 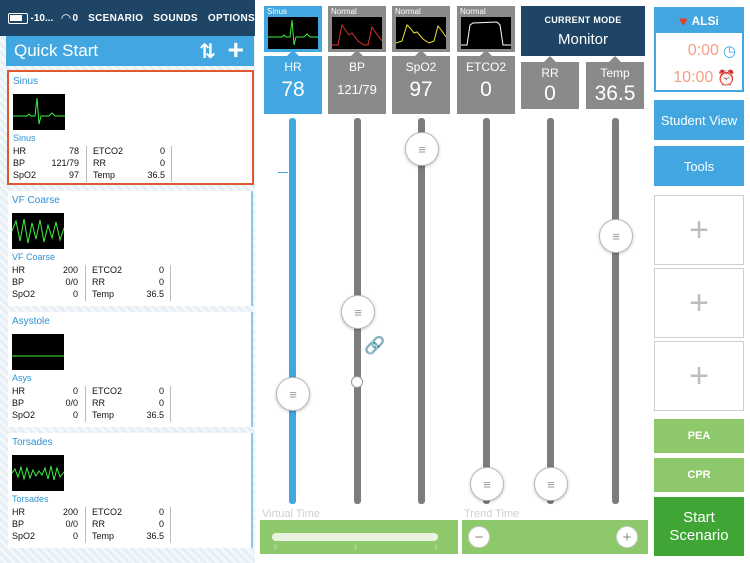 I want to click on top-bar: -10... ◠ 0 SCENARIO SOUNDS OPTIONS, so click(x=127, y=18).